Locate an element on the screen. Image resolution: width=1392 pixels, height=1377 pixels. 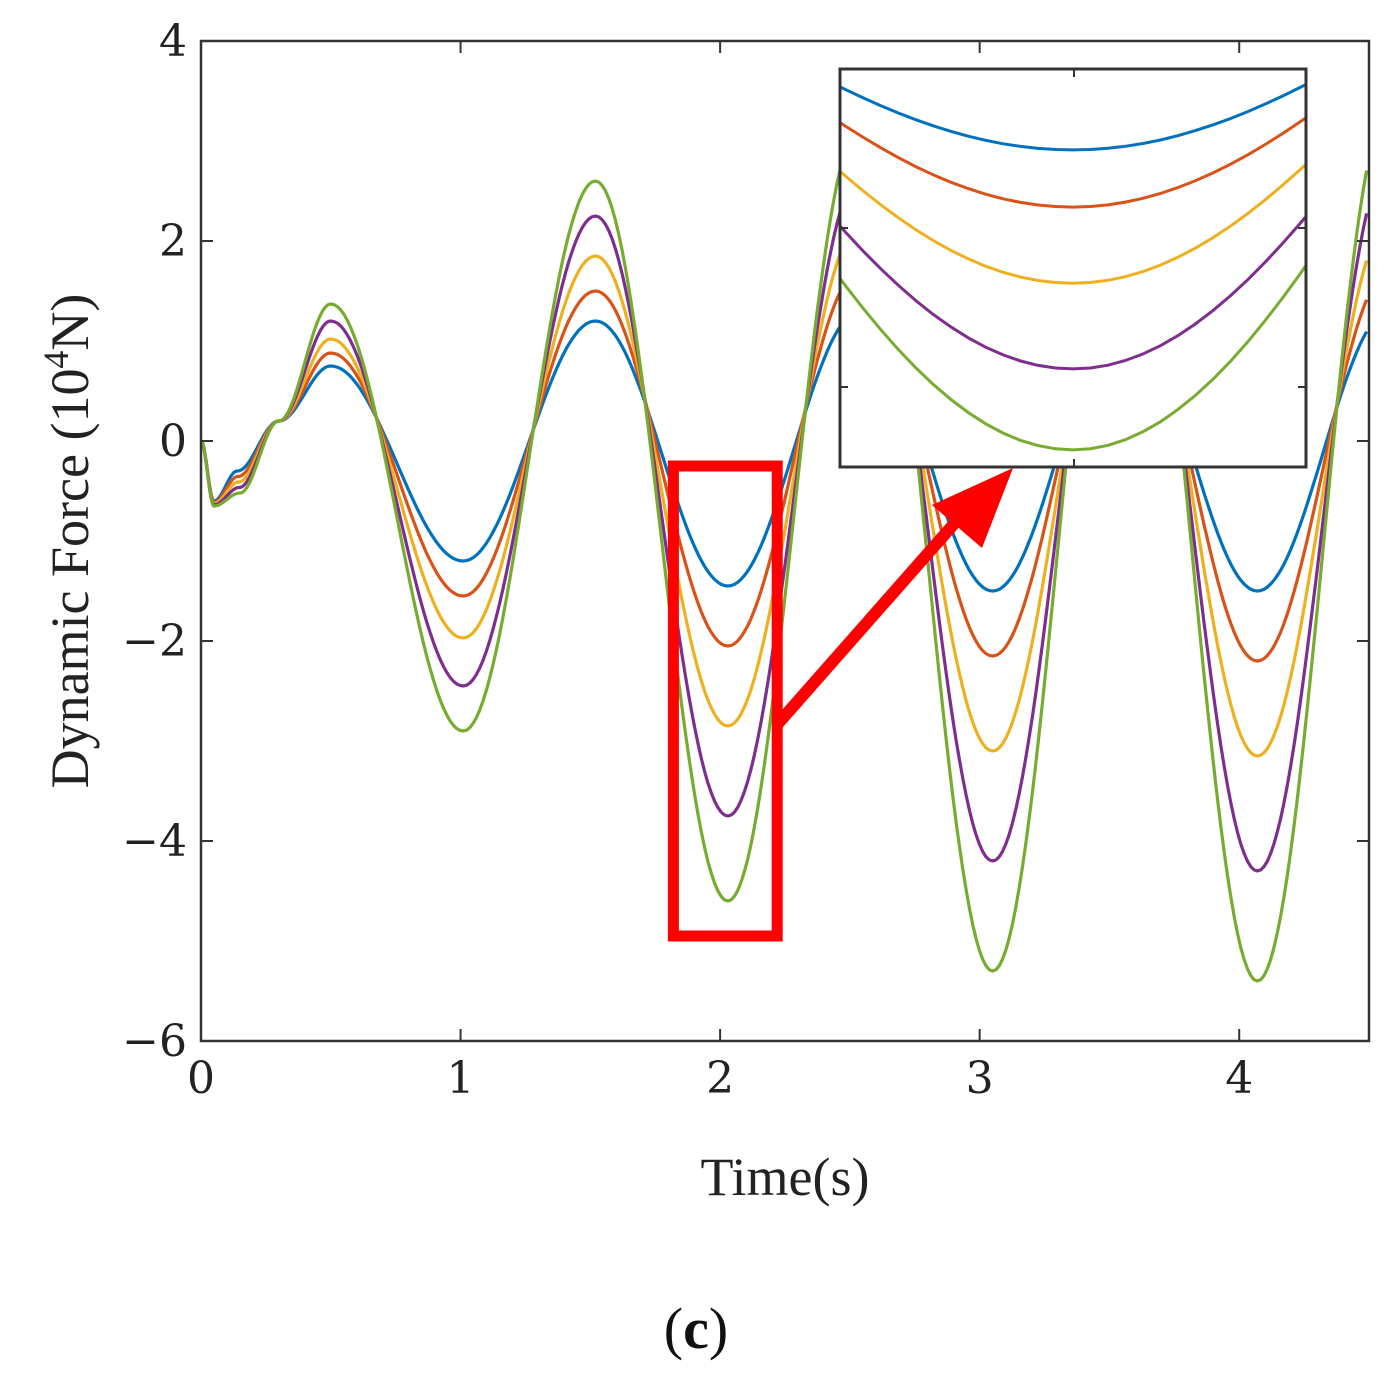
inset-lines is located at coordinates (1073, 267).